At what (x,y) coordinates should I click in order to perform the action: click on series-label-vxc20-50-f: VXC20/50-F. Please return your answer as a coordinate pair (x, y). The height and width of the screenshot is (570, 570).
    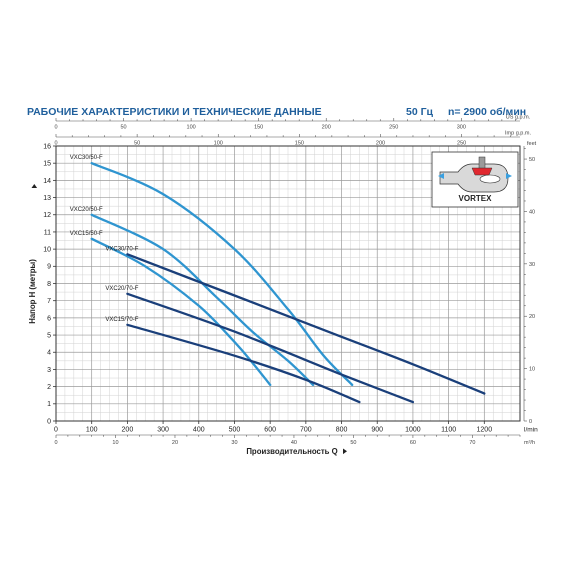
    Looking at the image, I should click on (86, 210).